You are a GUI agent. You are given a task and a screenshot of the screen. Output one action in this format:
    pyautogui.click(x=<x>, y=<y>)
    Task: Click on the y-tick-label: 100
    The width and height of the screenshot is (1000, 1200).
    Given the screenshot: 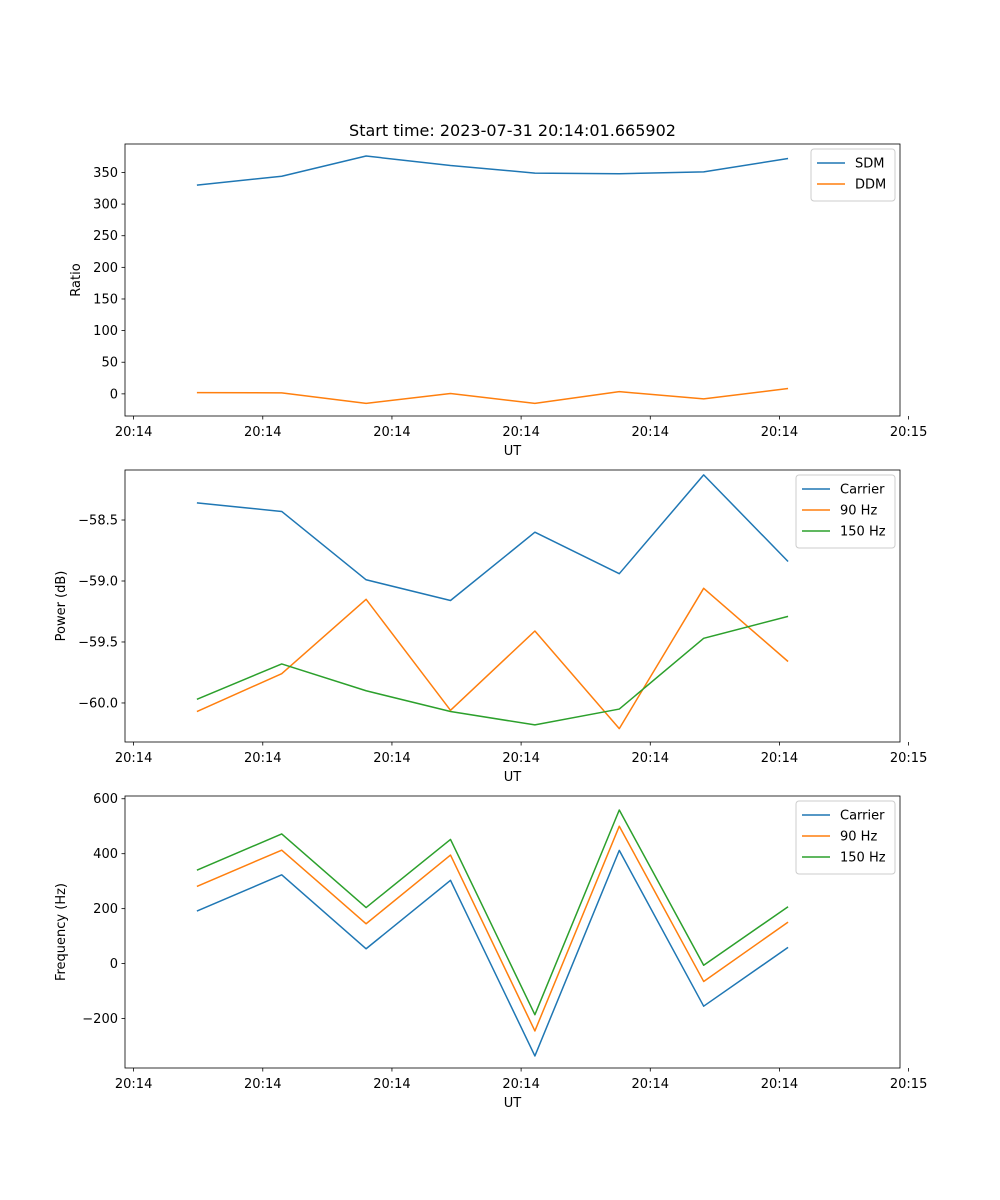 What is the action you would take?
    pyautogui.click(x=105, y=331)
    